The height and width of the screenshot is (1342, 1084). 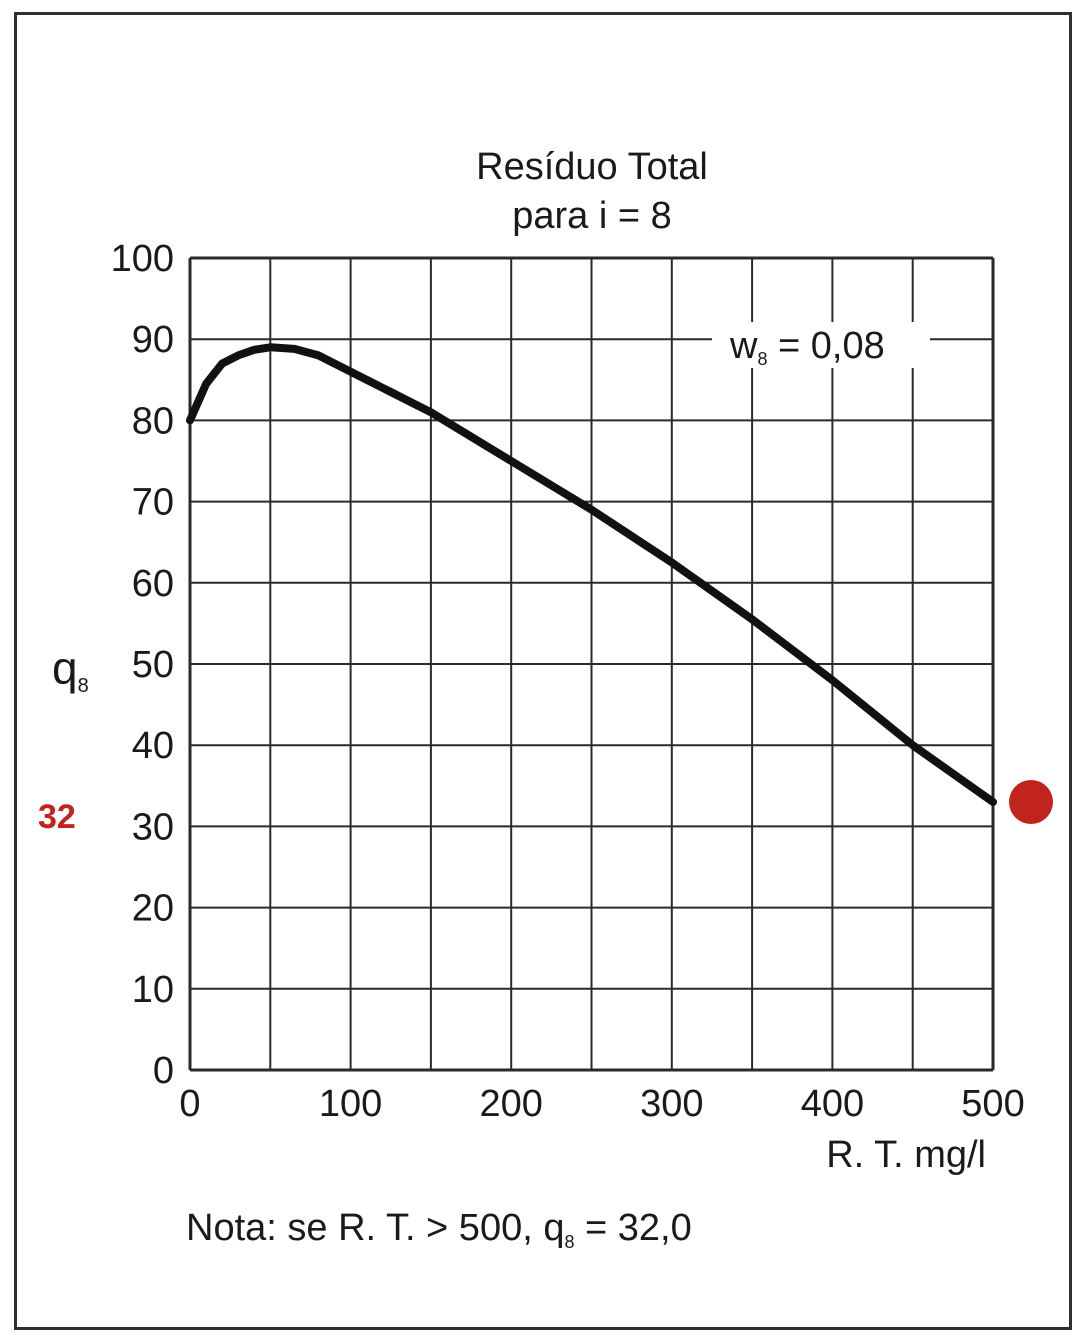 I want to click on annotation-w8: w8 = 0,08, so click(x=807, y=347).